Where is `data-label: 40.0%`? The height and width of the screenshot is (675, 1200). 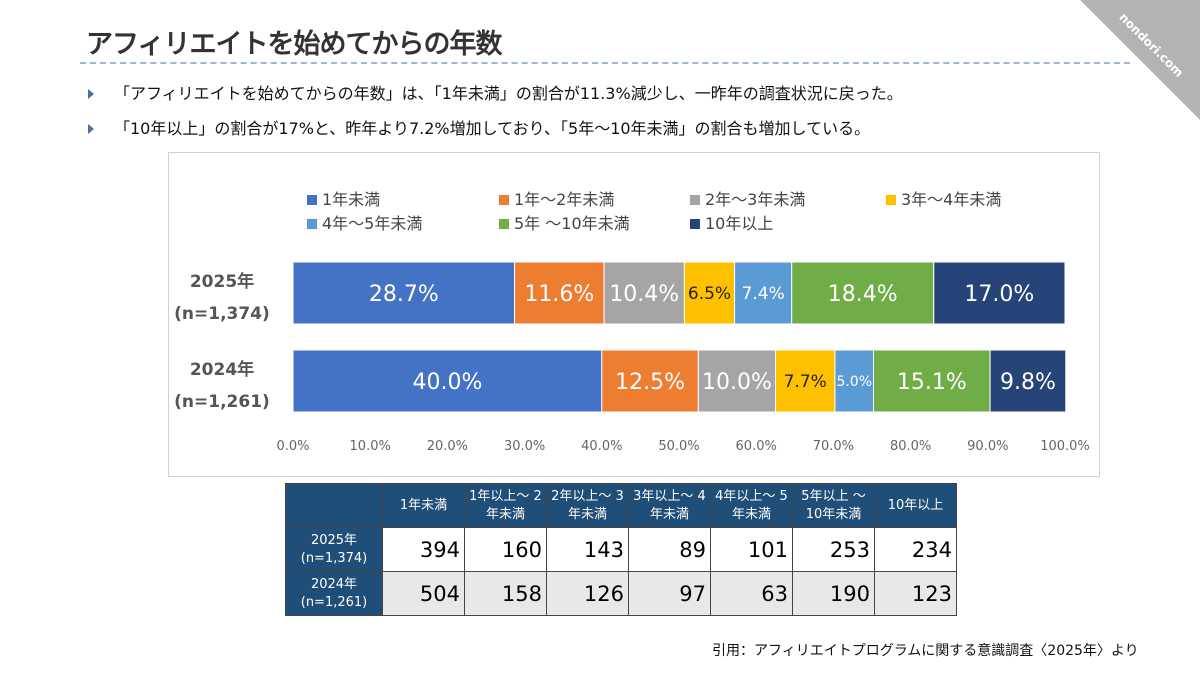 data-label: 40.0% is located at coordinates (447, 382).